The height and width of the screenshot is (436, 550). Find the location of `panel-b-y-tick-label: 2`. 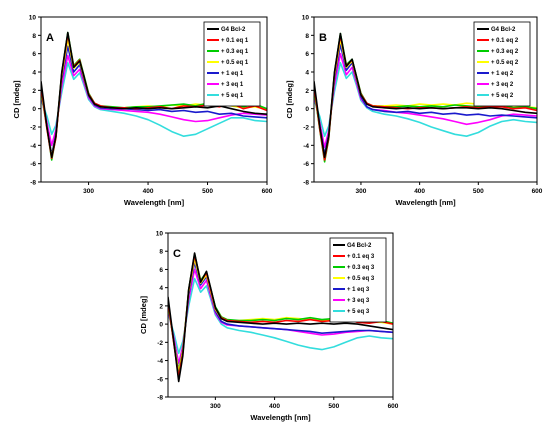

panel-b-y-tick-label: 2 is located at coordinates (307, 91).